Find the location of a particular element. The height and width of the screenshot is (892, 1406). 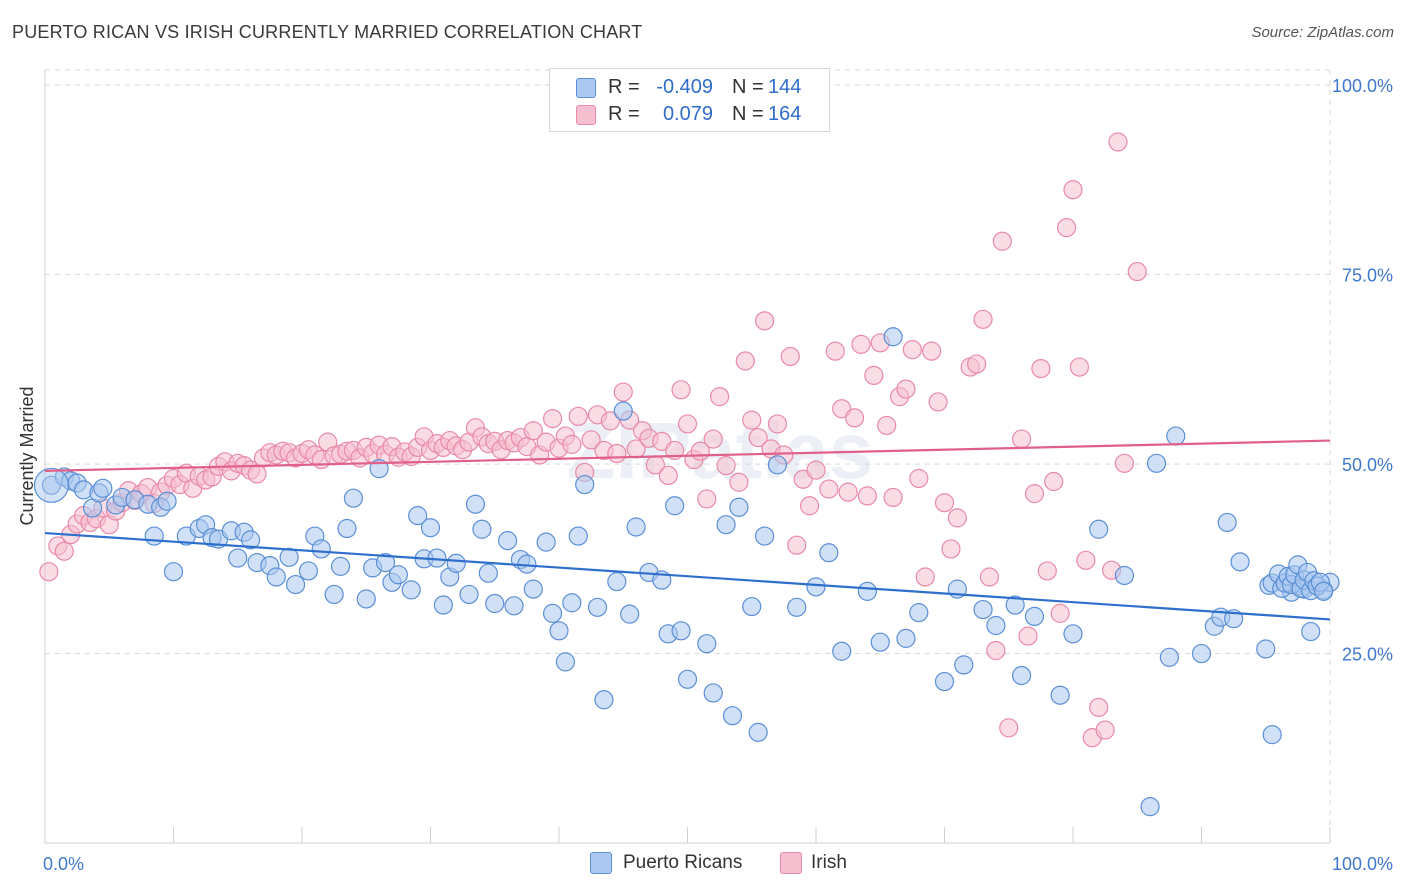

y-tick-label: 25.0% is located at coordinates (1367, 655).